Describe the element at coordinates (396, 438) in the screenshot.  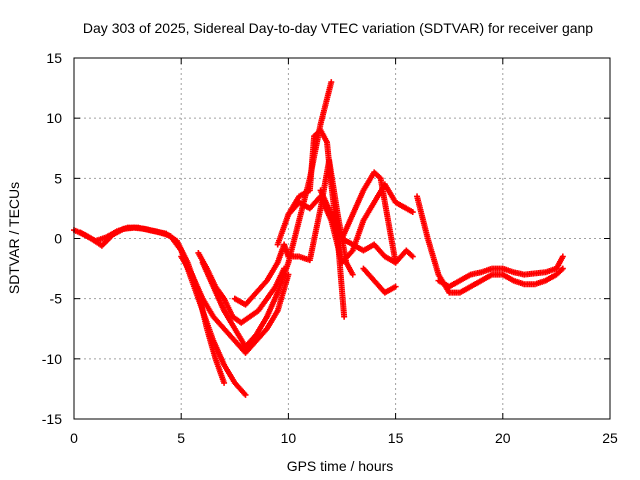
I see `x-tick-label: 15` at that location.